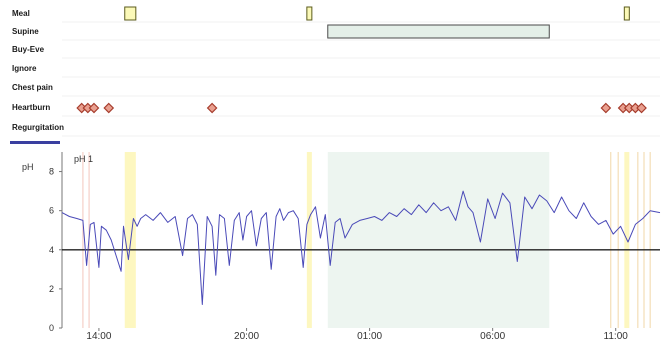 Image resolution: width=666 pixels, height=346 pixels. I want to click on y-tick-label: 2, so click(51, 289).